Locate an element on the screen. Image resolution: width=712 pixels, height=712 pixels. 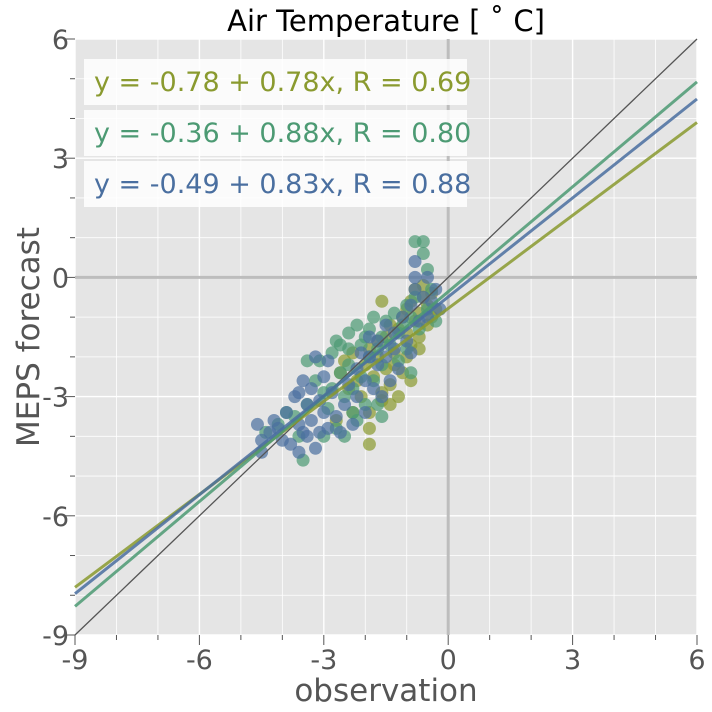
y-axis-label: MEPS forecast is located at coordinates (29, 337).